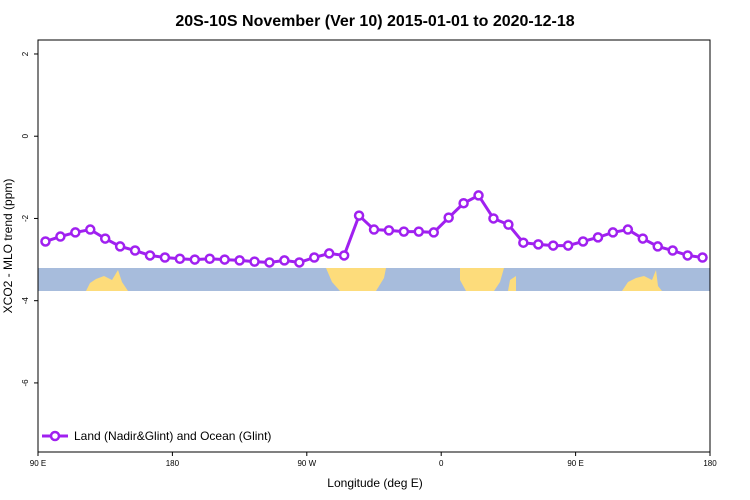 This screenshot has width=750, height=500. I want to click on y-tick-label: 0, so click(25, 135).